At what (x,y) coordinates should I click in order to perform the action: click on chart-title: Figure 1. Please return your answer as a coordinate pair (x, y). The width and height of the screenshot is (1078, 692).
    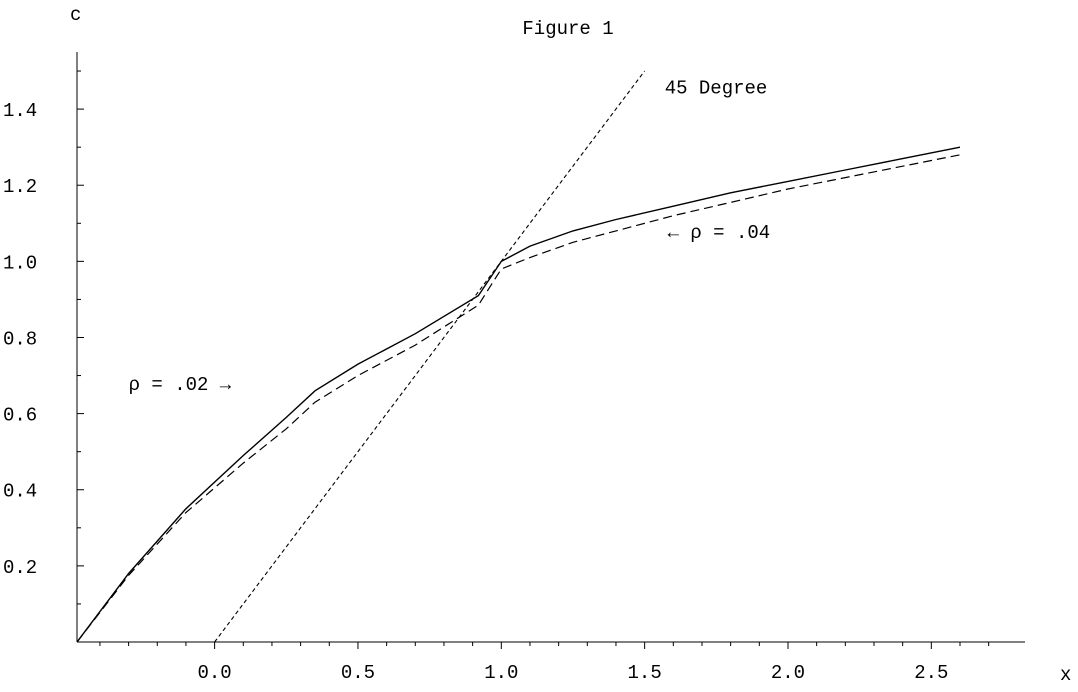
    Looking at the image, I should click on (567, 29).